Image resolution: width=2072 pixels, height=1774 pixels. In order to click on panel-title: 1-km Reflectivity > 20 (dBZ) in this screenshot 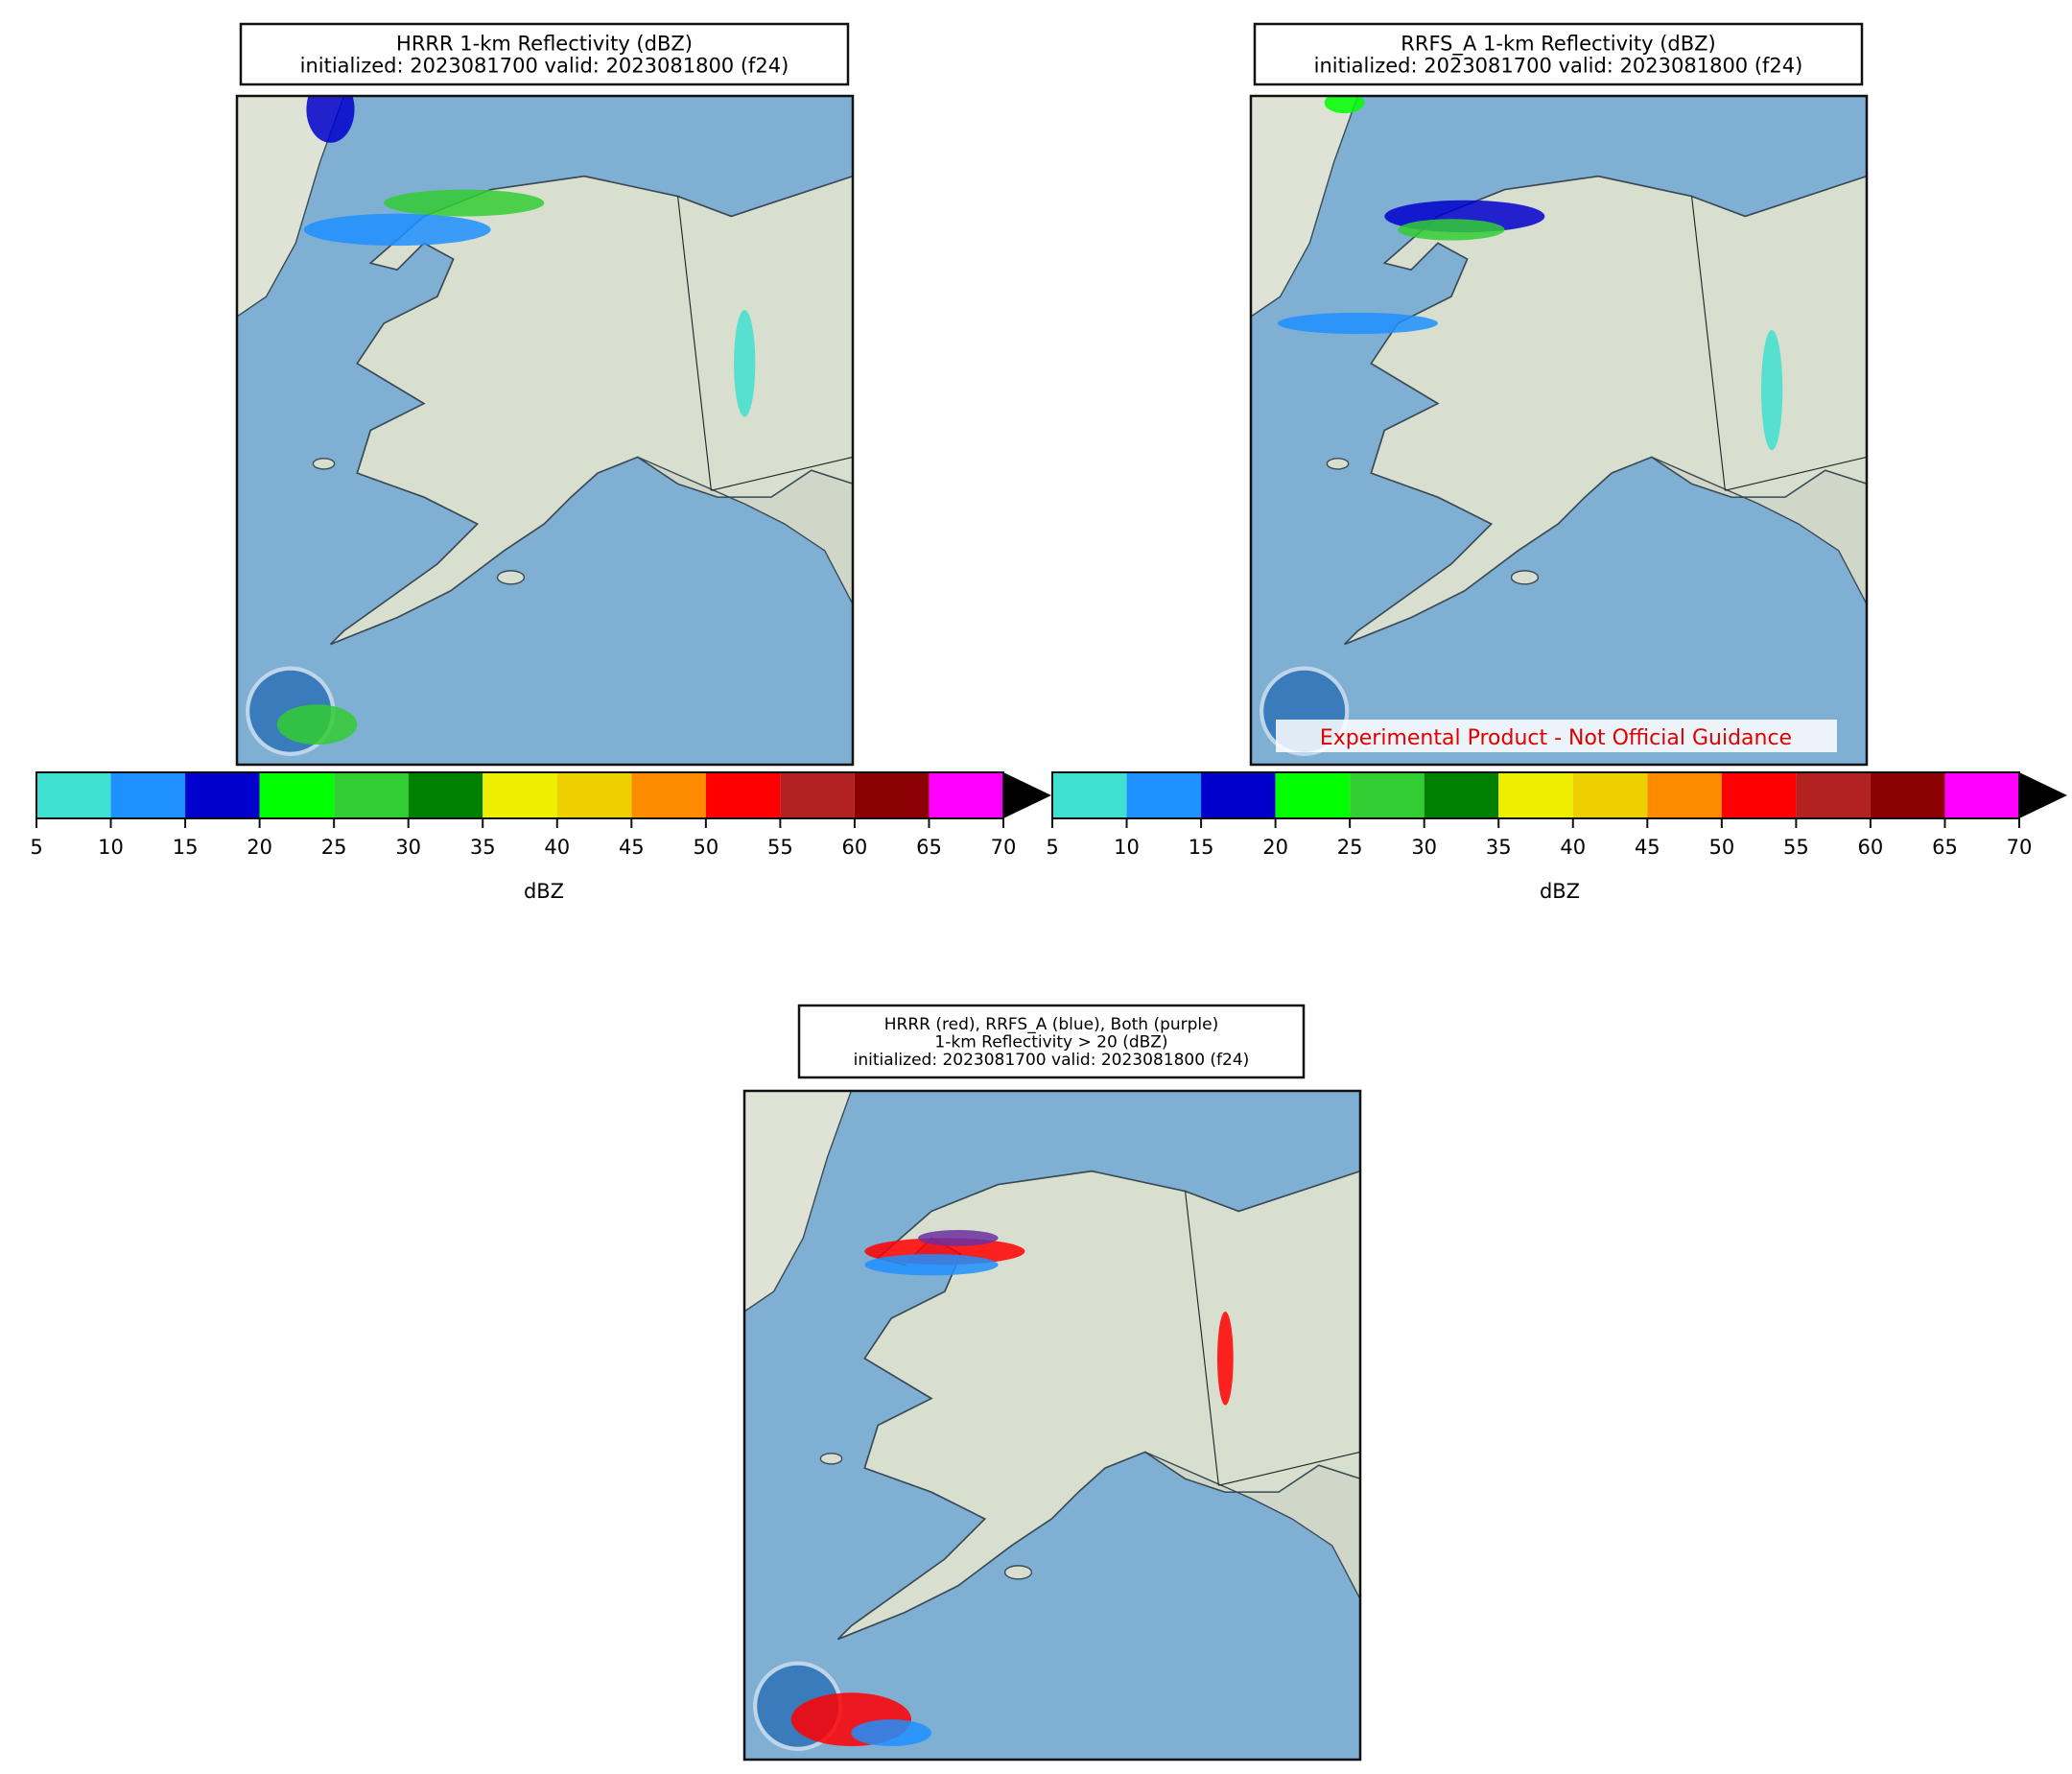, I will do `click(1050, 1042)`.